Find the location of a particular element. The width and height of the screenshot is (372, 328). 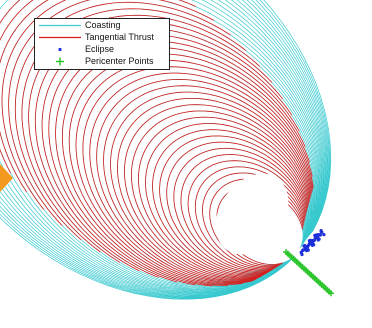

pericenter-points is located at coordinates (308, 273).